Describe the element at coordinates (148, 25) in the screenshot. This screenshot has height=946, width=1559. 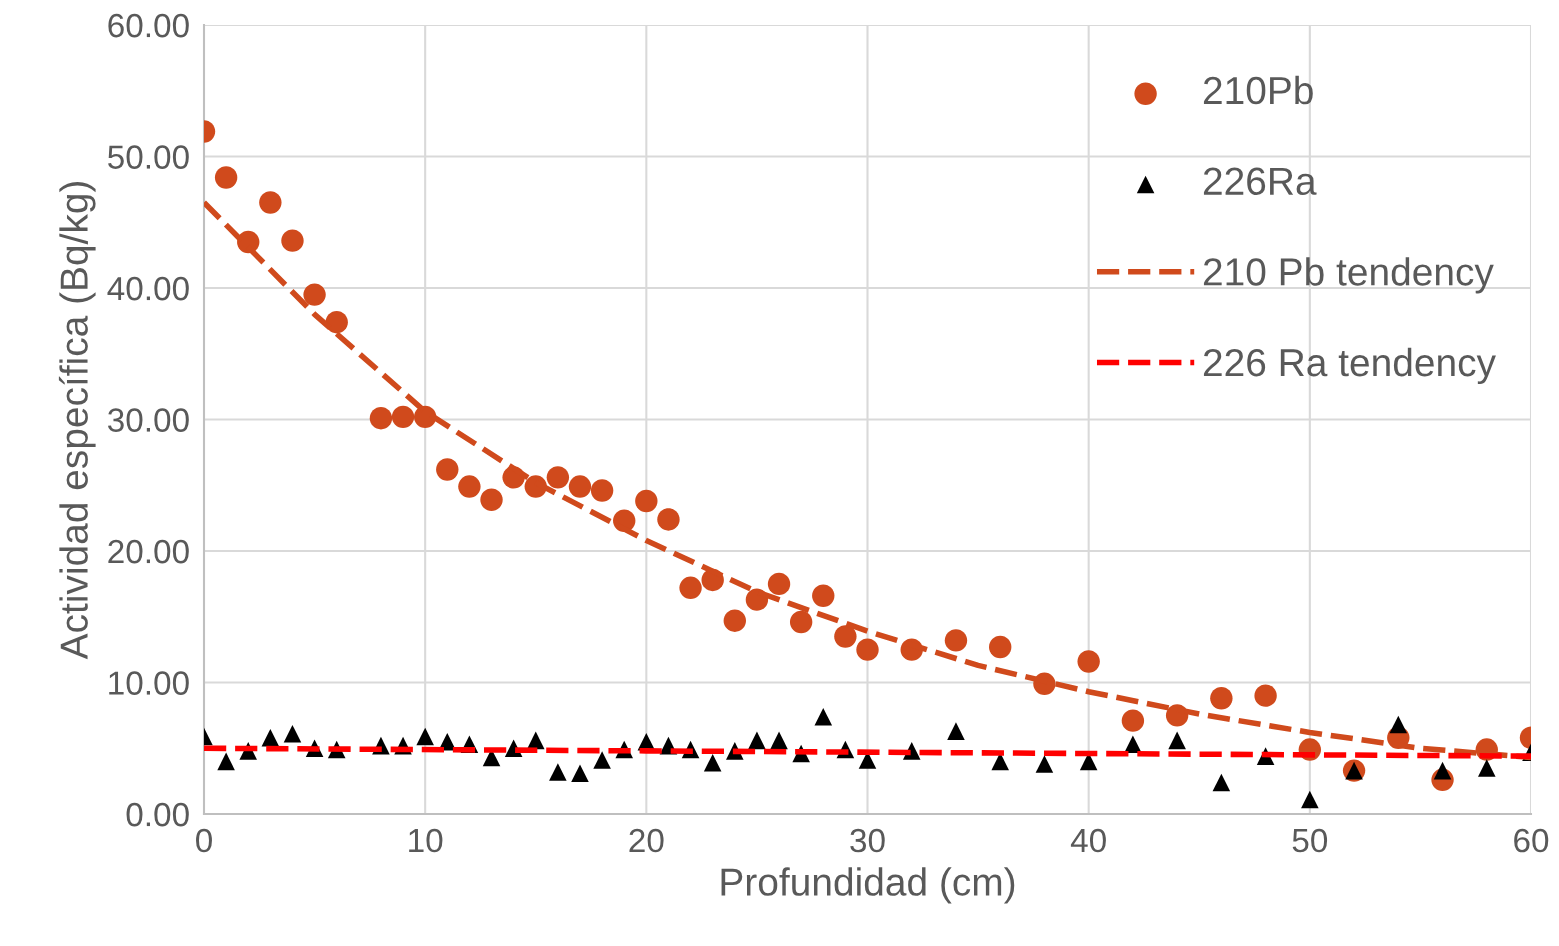
I see `y-tick-label: 60.00` at that location.